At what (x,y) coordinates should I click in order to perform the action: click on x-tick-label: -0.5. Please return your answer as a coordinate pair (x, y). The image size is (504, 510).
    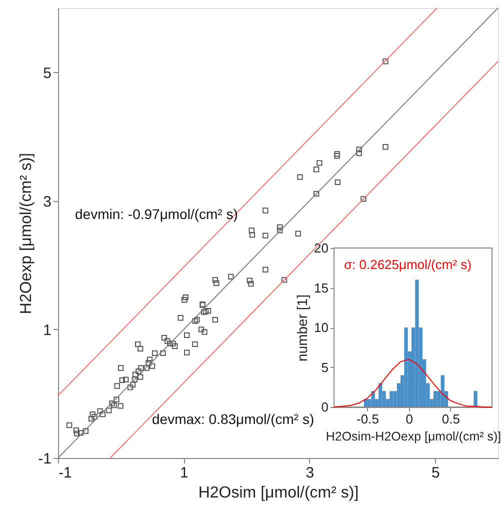
    Looking at the image, I should click on (367, 419).